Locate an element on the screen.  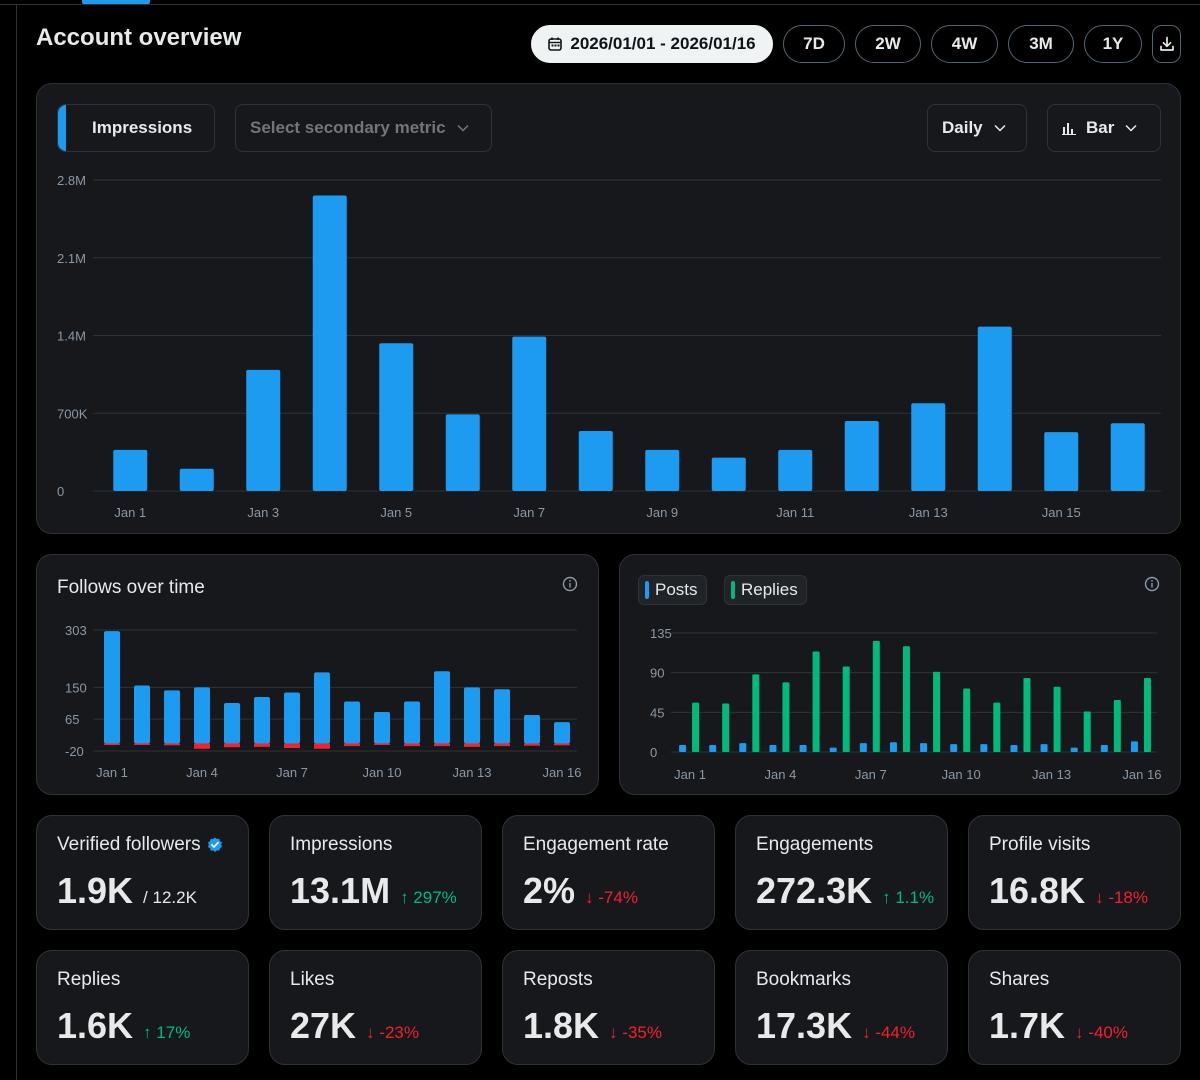
range-7d-button: 7D is located at coordinates (814, 44).